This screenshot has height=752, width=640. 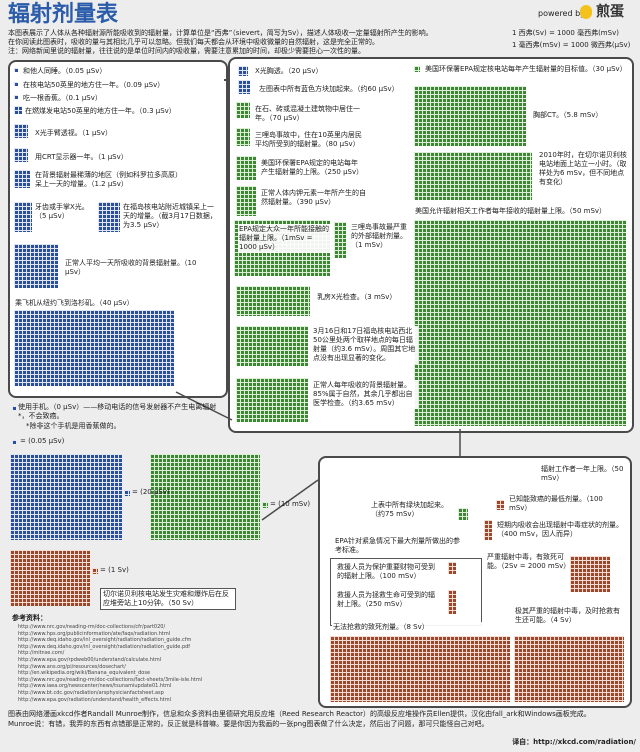 What do you see at coordinates (41, 653) in the screenshot?
I see `reference-link: http://mitnse.com/` at bounding box center [41, 653].